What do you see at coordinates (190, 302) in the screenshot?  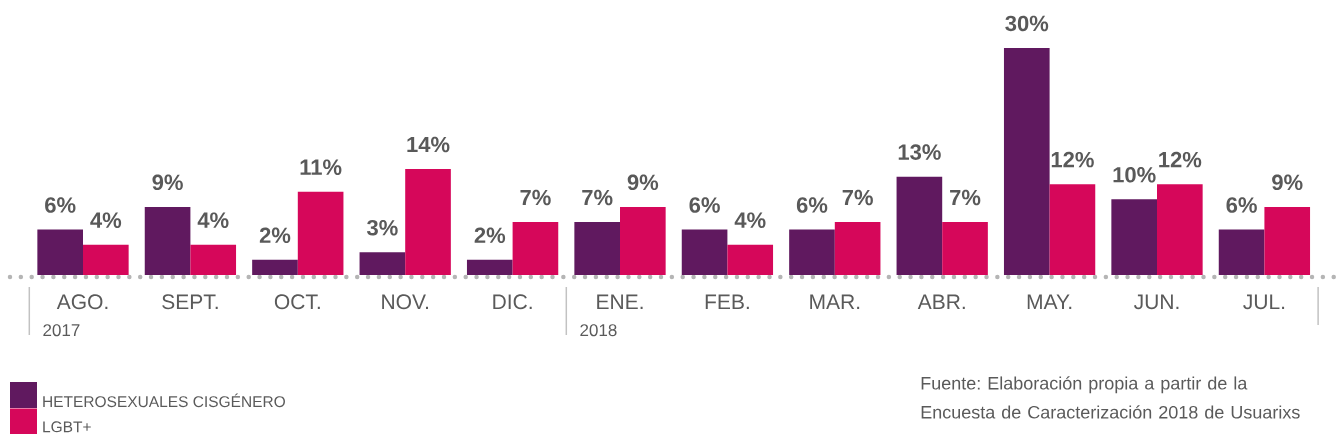 I see `x-tick-label: SEPT.` at bounding box center [190, 302].